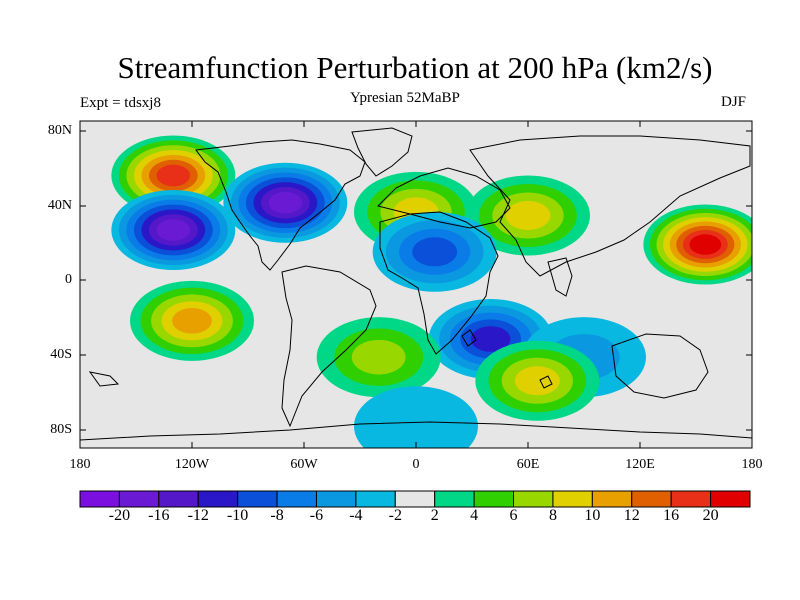 The width and height of the screenshot is (800, 600). I want to click on coastline-antarctica, so click(416, 431).